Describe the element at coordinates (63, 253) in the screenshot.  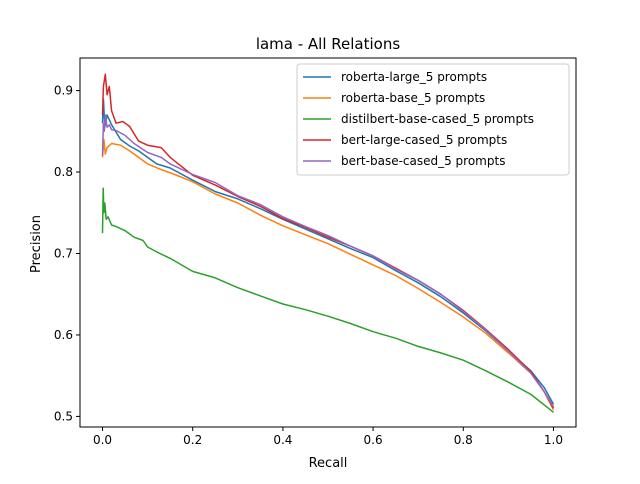
I see `y-tick-label: 0.7` at that location.